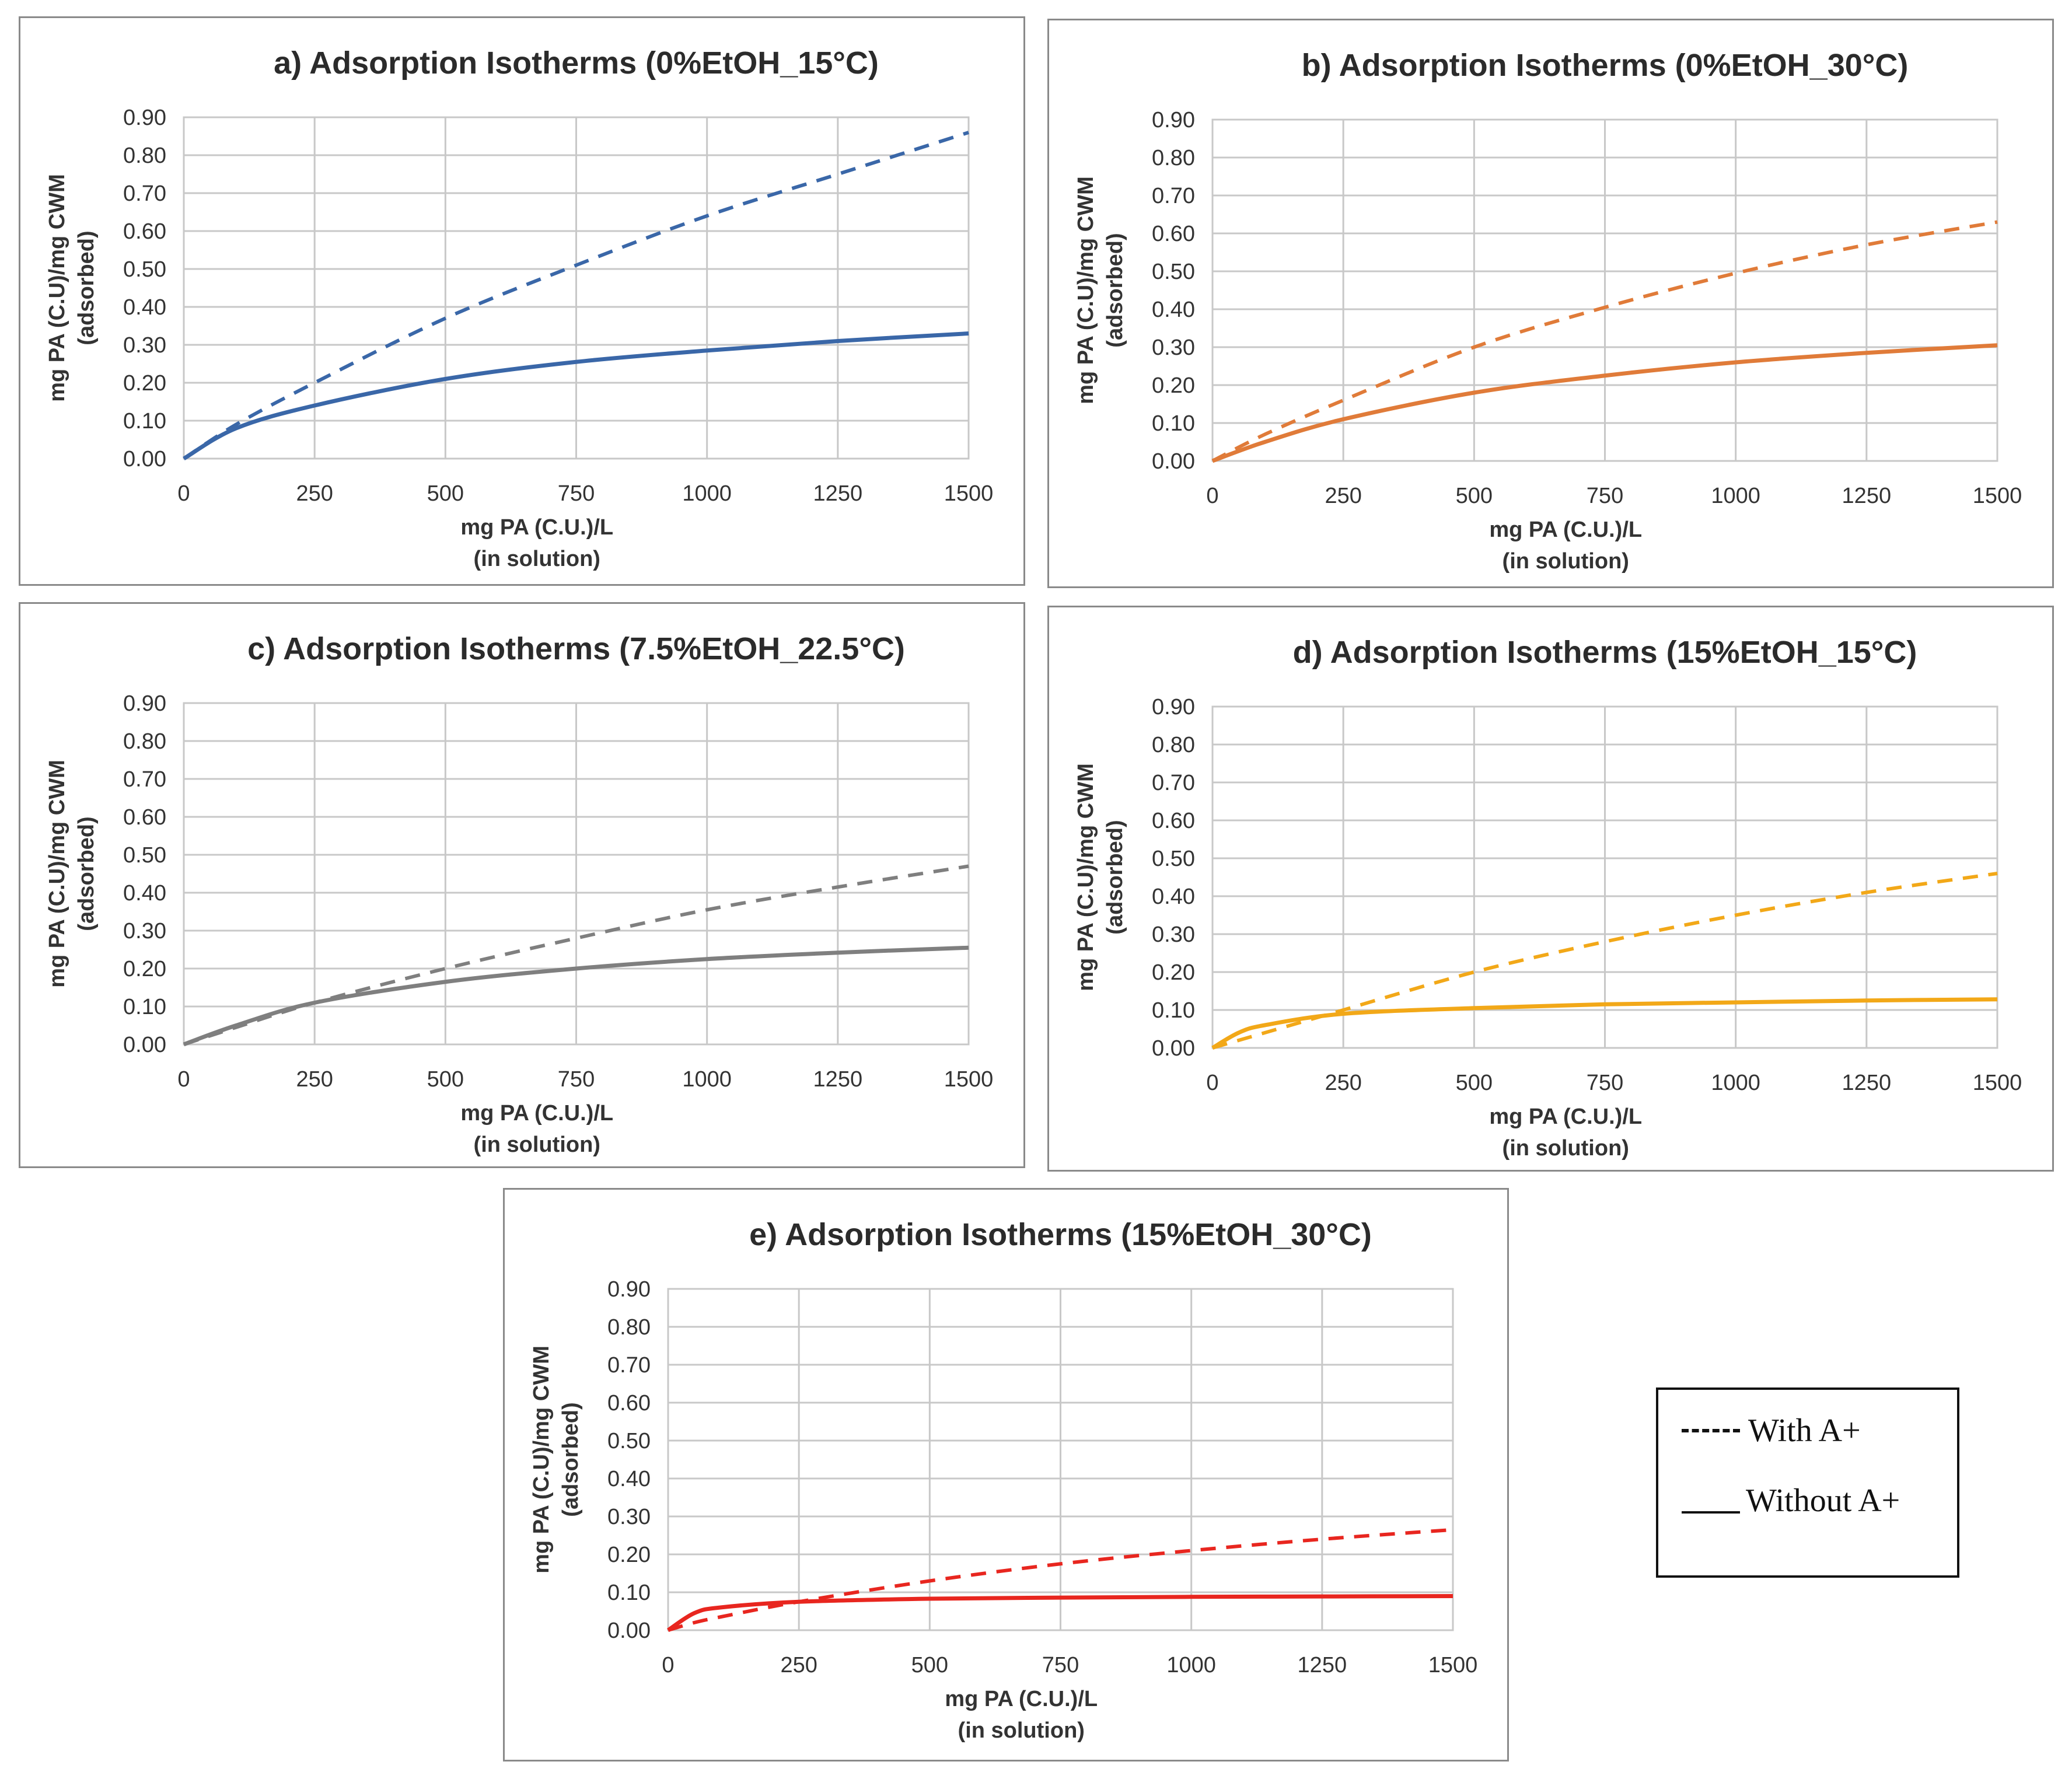  Describe the element at coordinates (1605, 652) in the screenshot. I see `chart-title: d) Adsorption Isotherms (15%EtOH_15°C)` at that location.